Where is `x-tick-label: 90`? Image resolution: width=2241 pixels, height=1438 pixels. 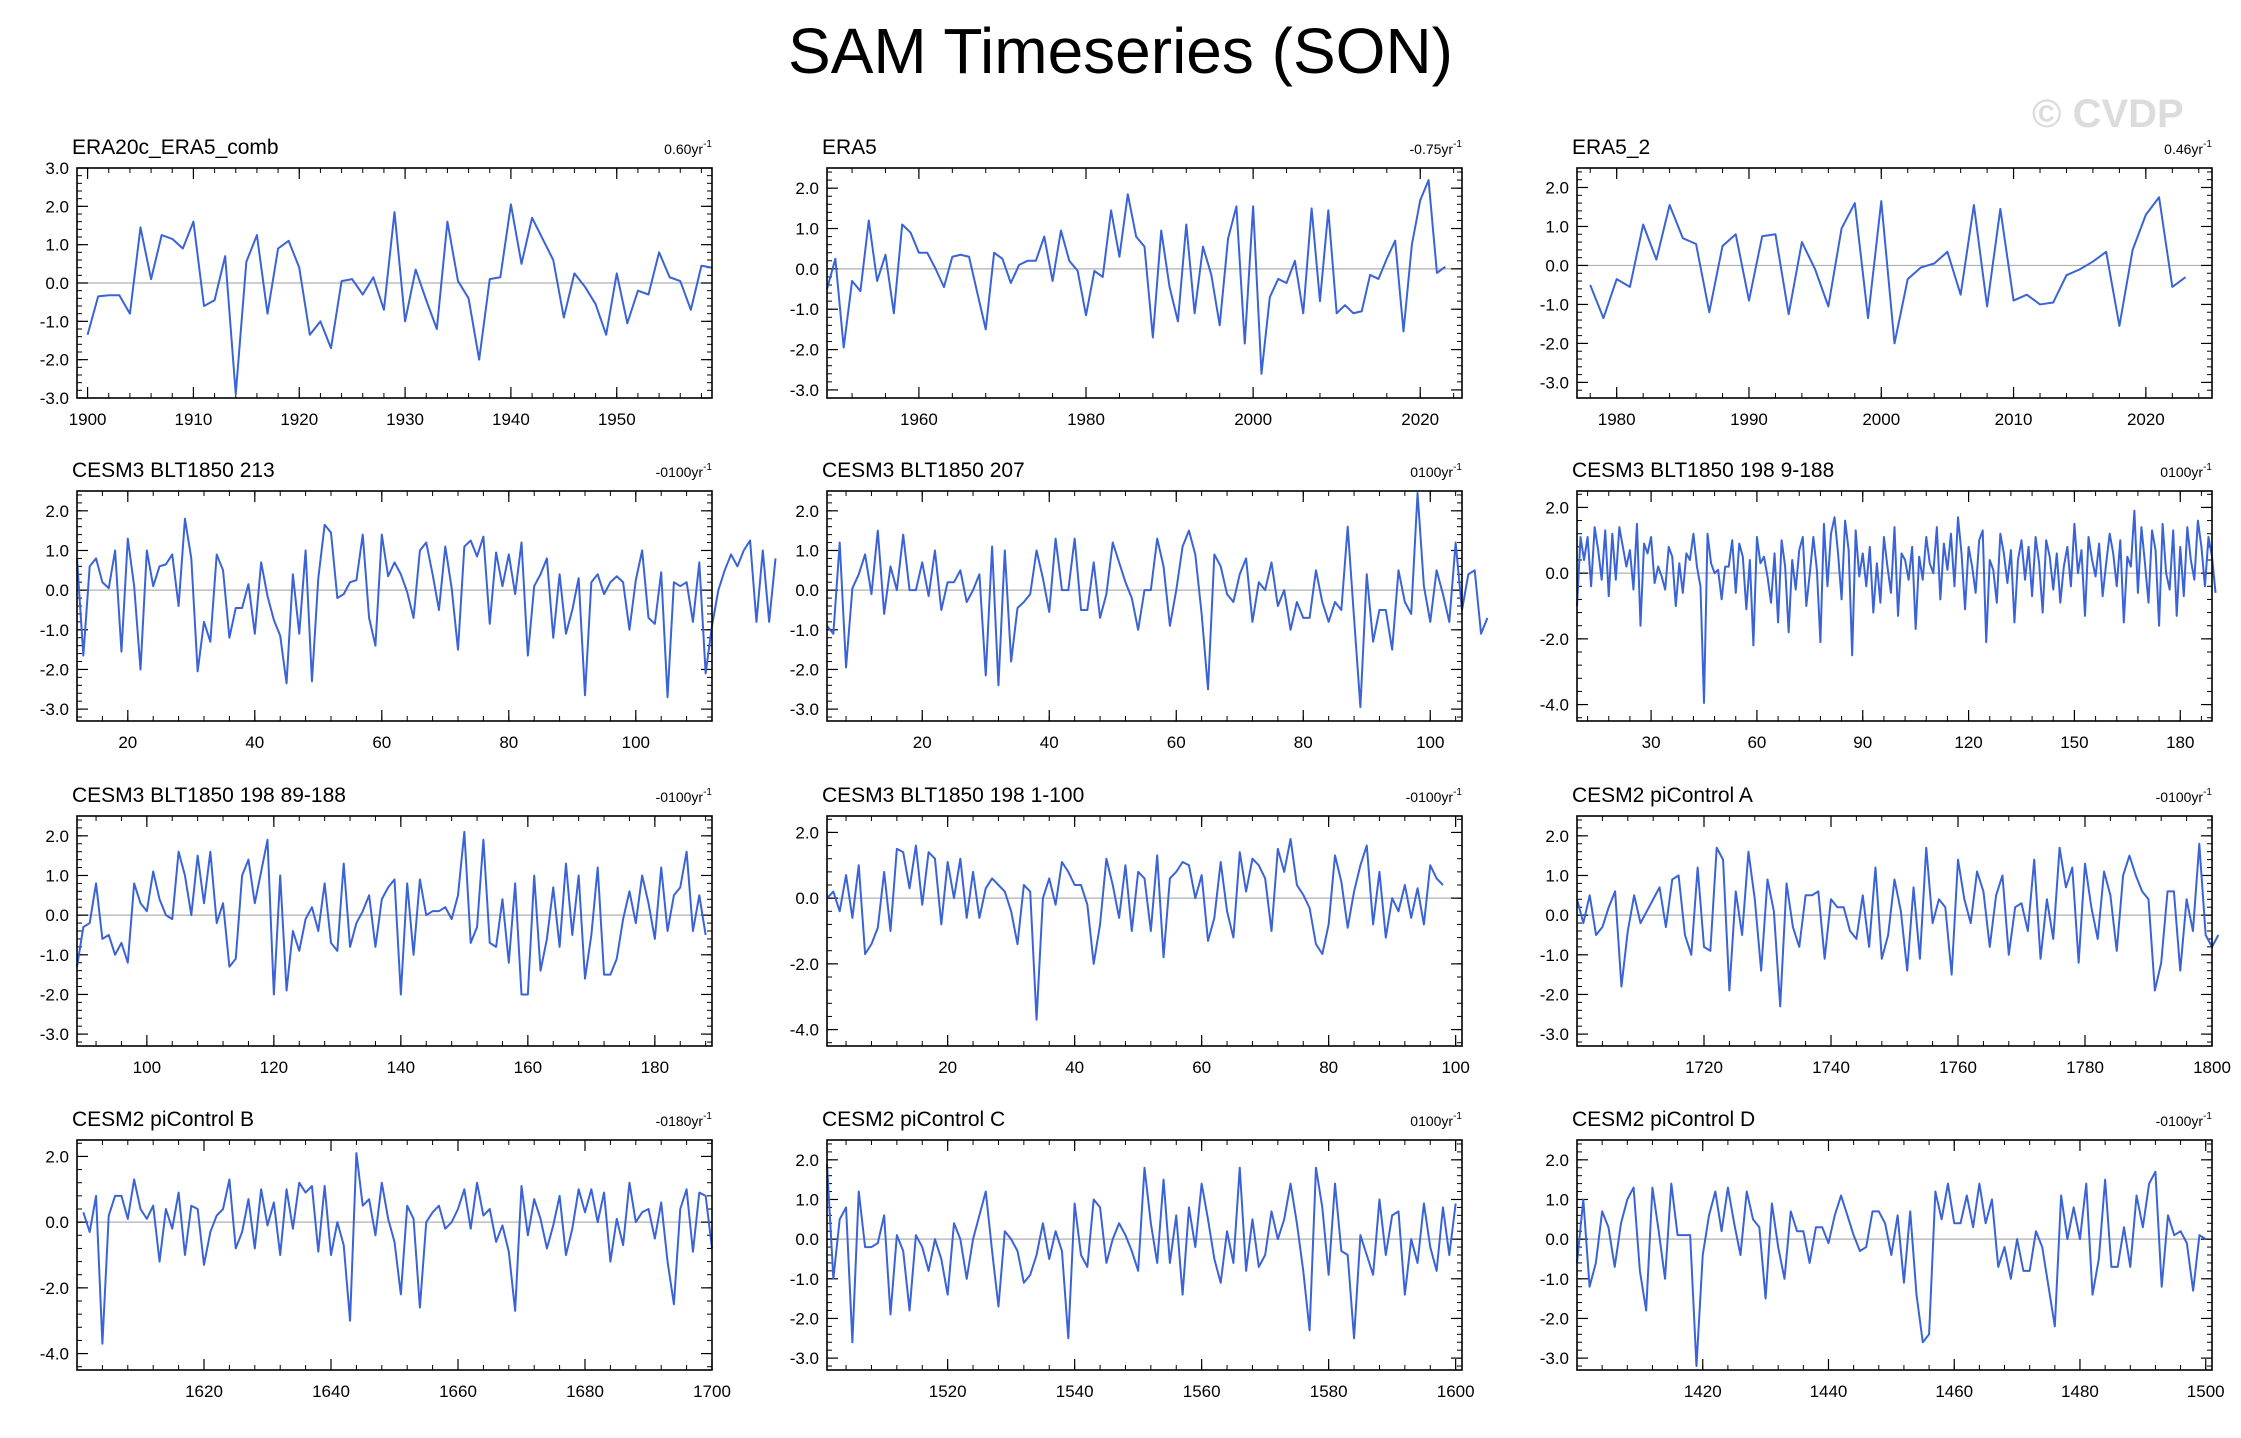
x-tick-label: 90 is located at coordinates (1862, 742).